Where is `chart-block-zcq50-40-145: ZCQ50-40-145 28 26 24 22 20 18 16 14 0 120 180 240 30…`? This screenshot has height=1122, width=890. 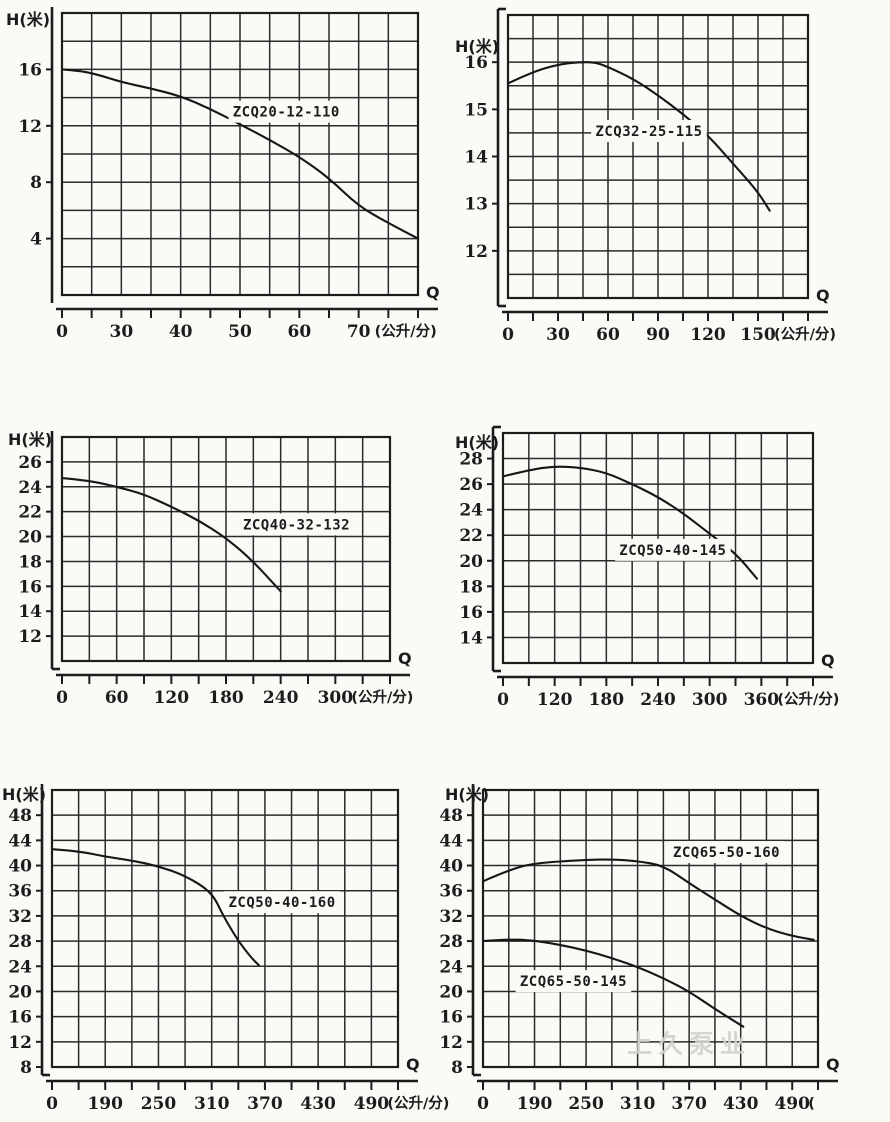
chart-block-zcq50-40-145: ZCQ50-40-145 28 26 24 22 20 18 16 14 0 120 180 240 30… is located at coordinates (667, 569).